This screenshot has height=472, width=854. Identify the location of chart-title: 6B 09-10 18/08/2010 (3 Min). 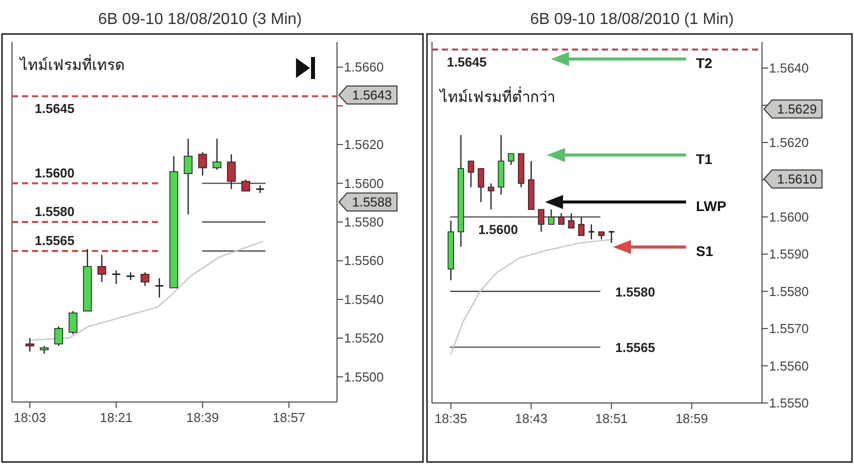
(200, 19).